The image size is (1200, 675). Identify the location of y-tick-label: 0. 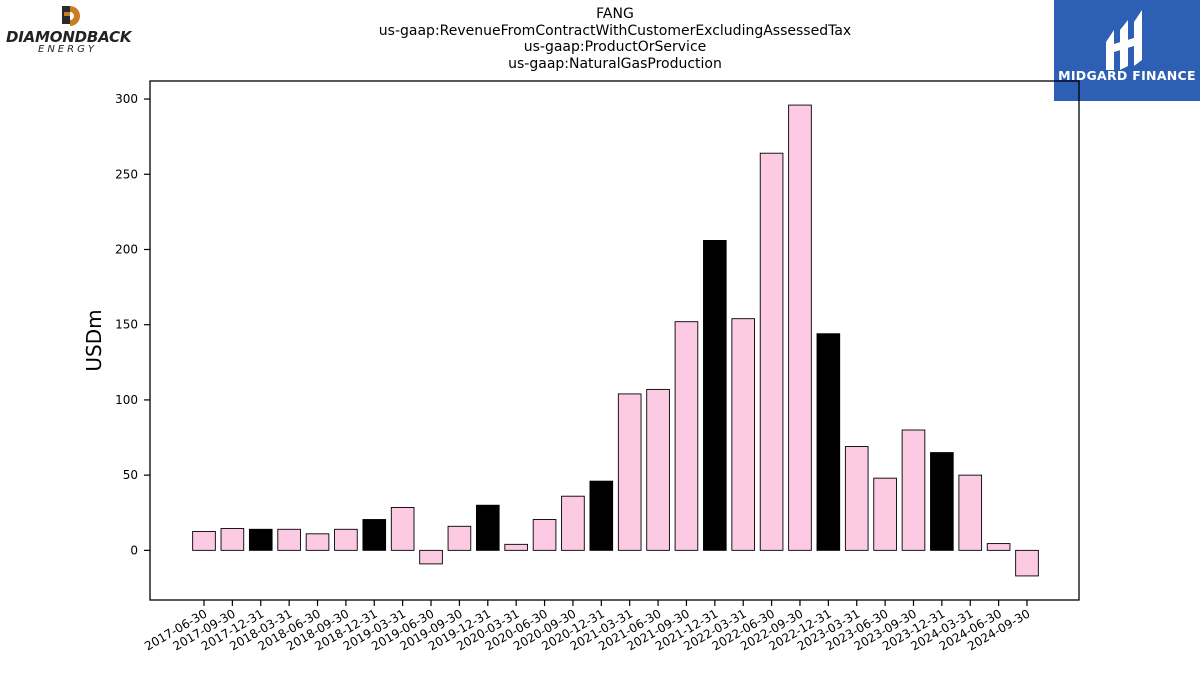
(134, 550).